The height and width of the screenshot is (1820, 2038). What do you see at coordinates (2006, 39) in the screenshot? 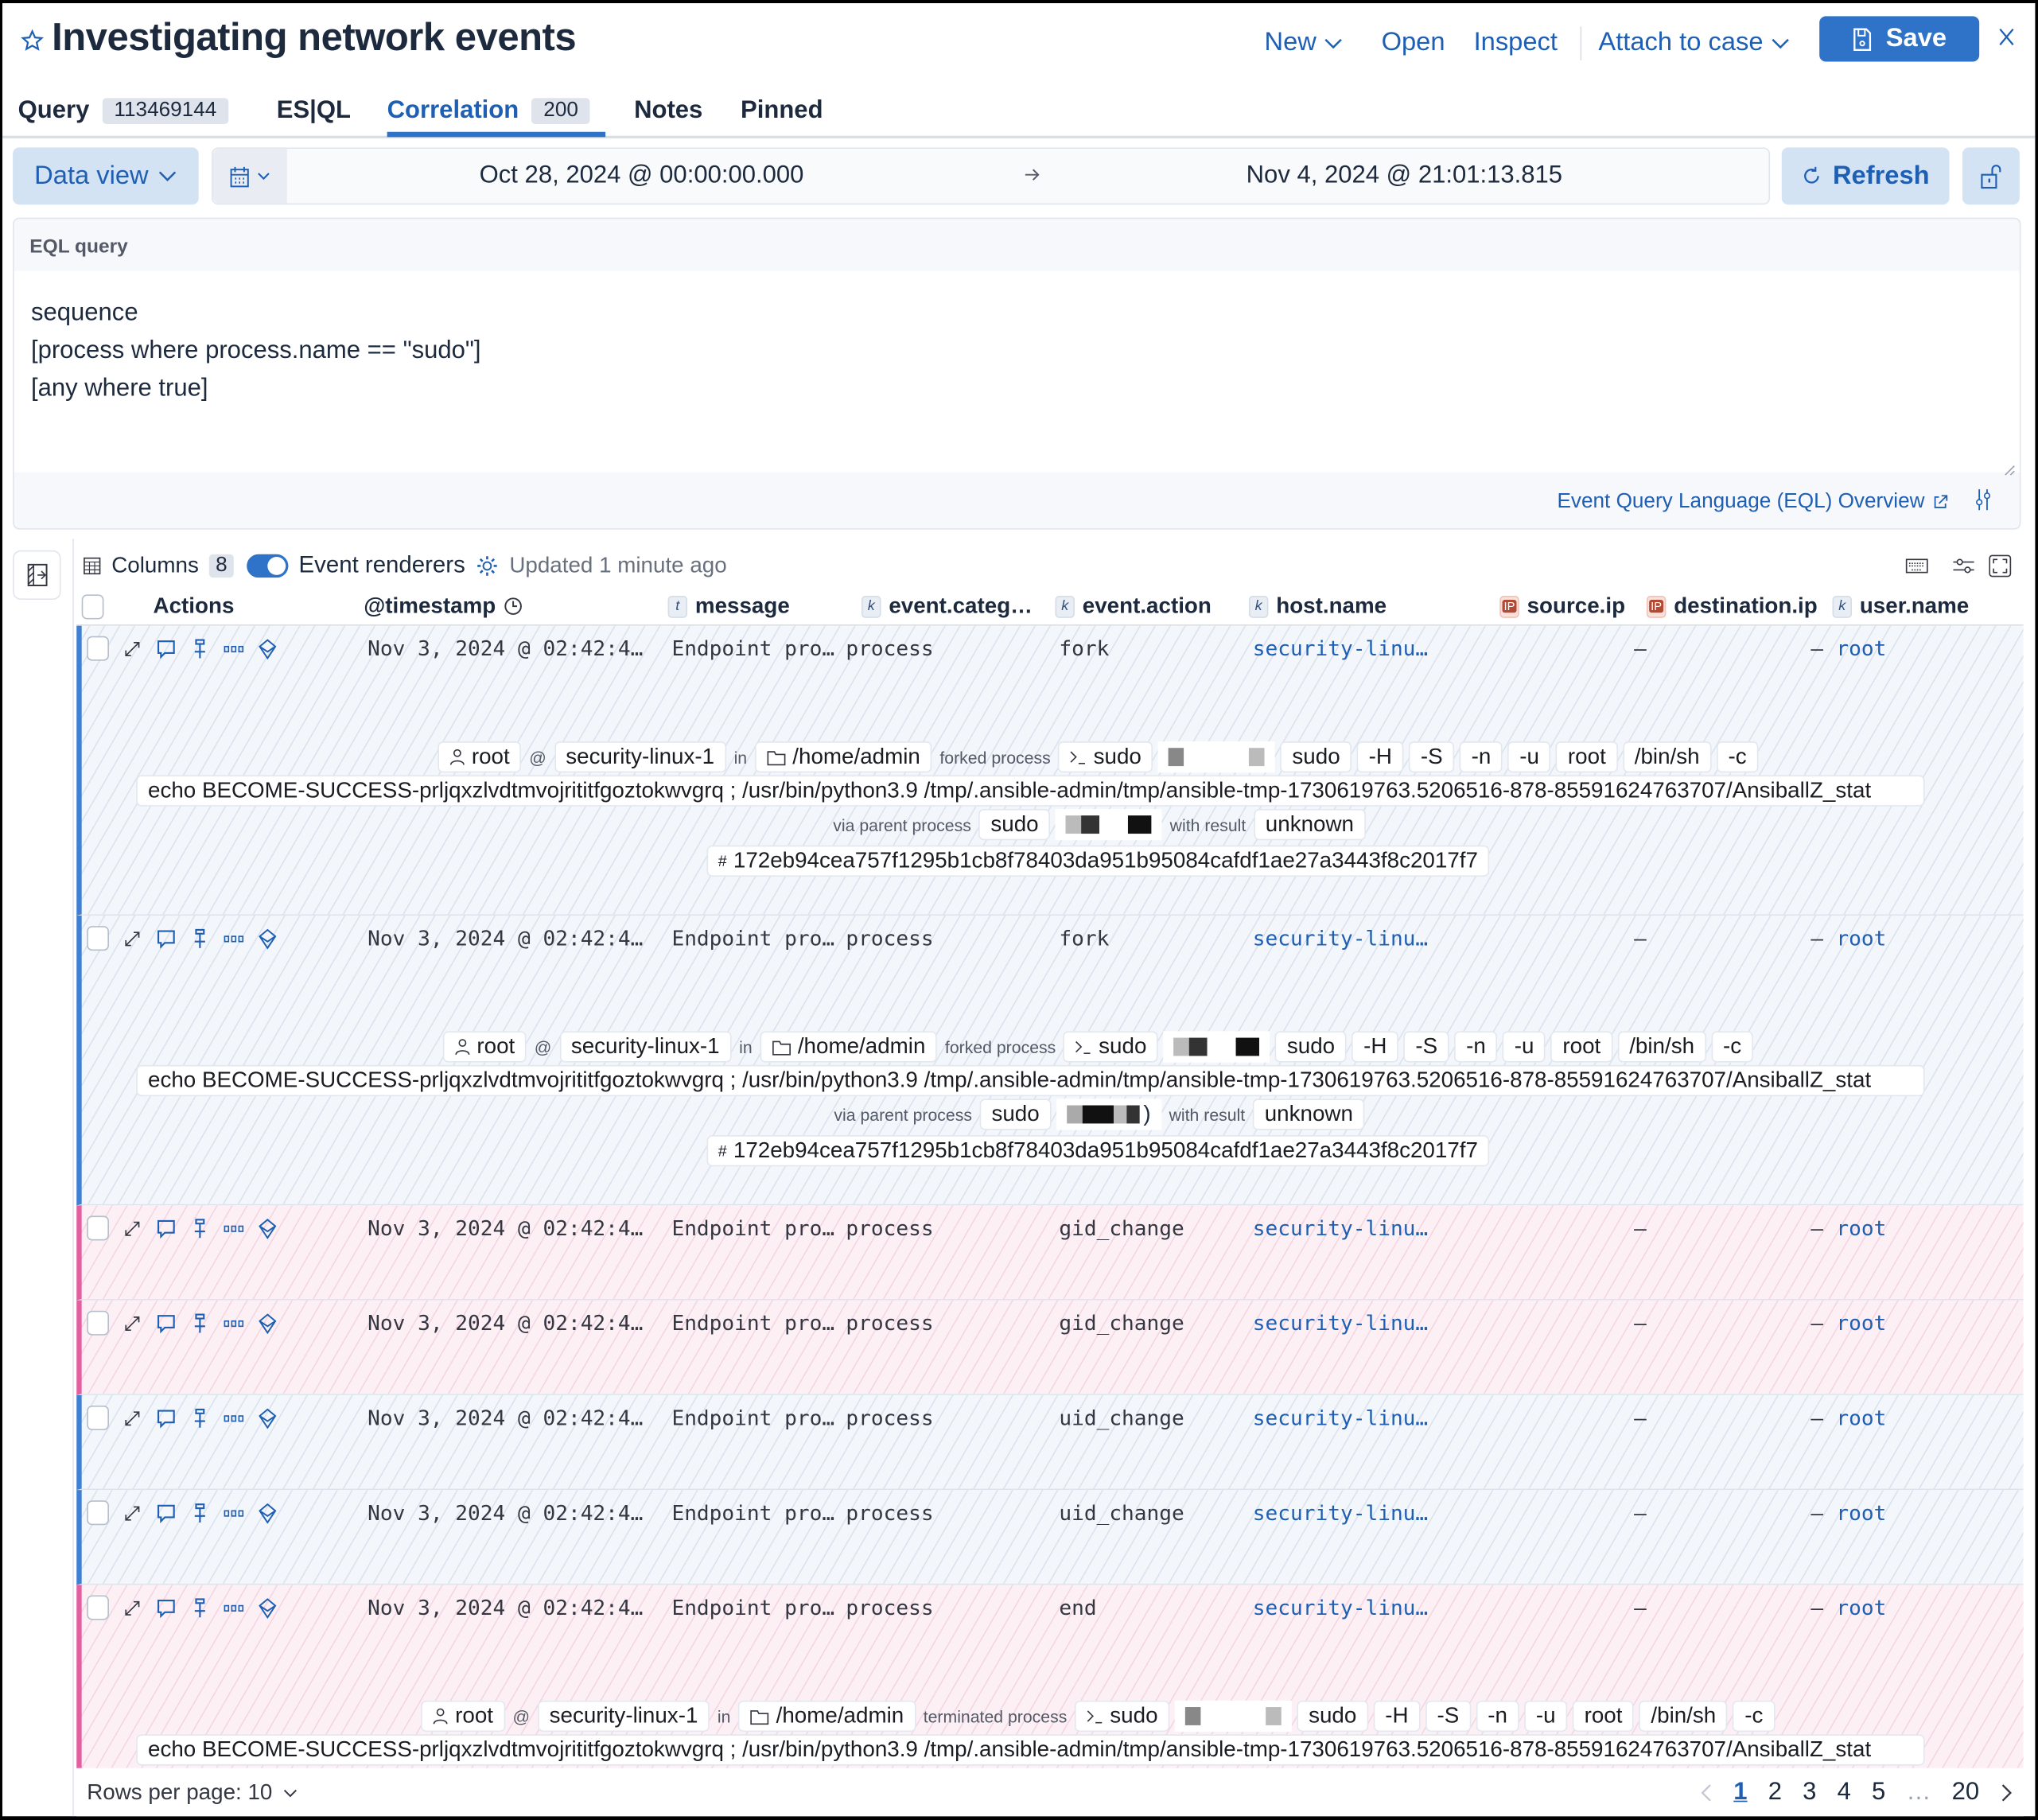
I see `close-icon` at bounding box center [2006, 39].